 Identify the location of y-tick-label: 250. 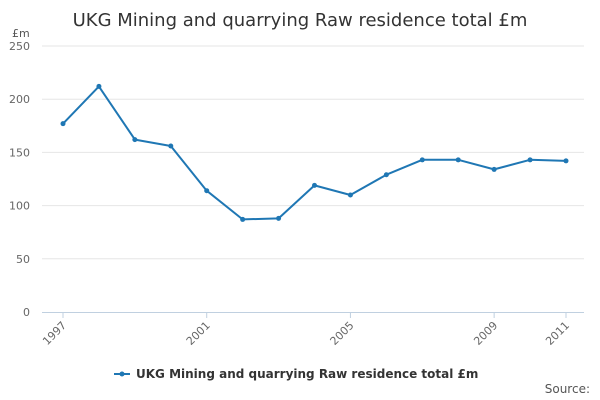
(19, 46).